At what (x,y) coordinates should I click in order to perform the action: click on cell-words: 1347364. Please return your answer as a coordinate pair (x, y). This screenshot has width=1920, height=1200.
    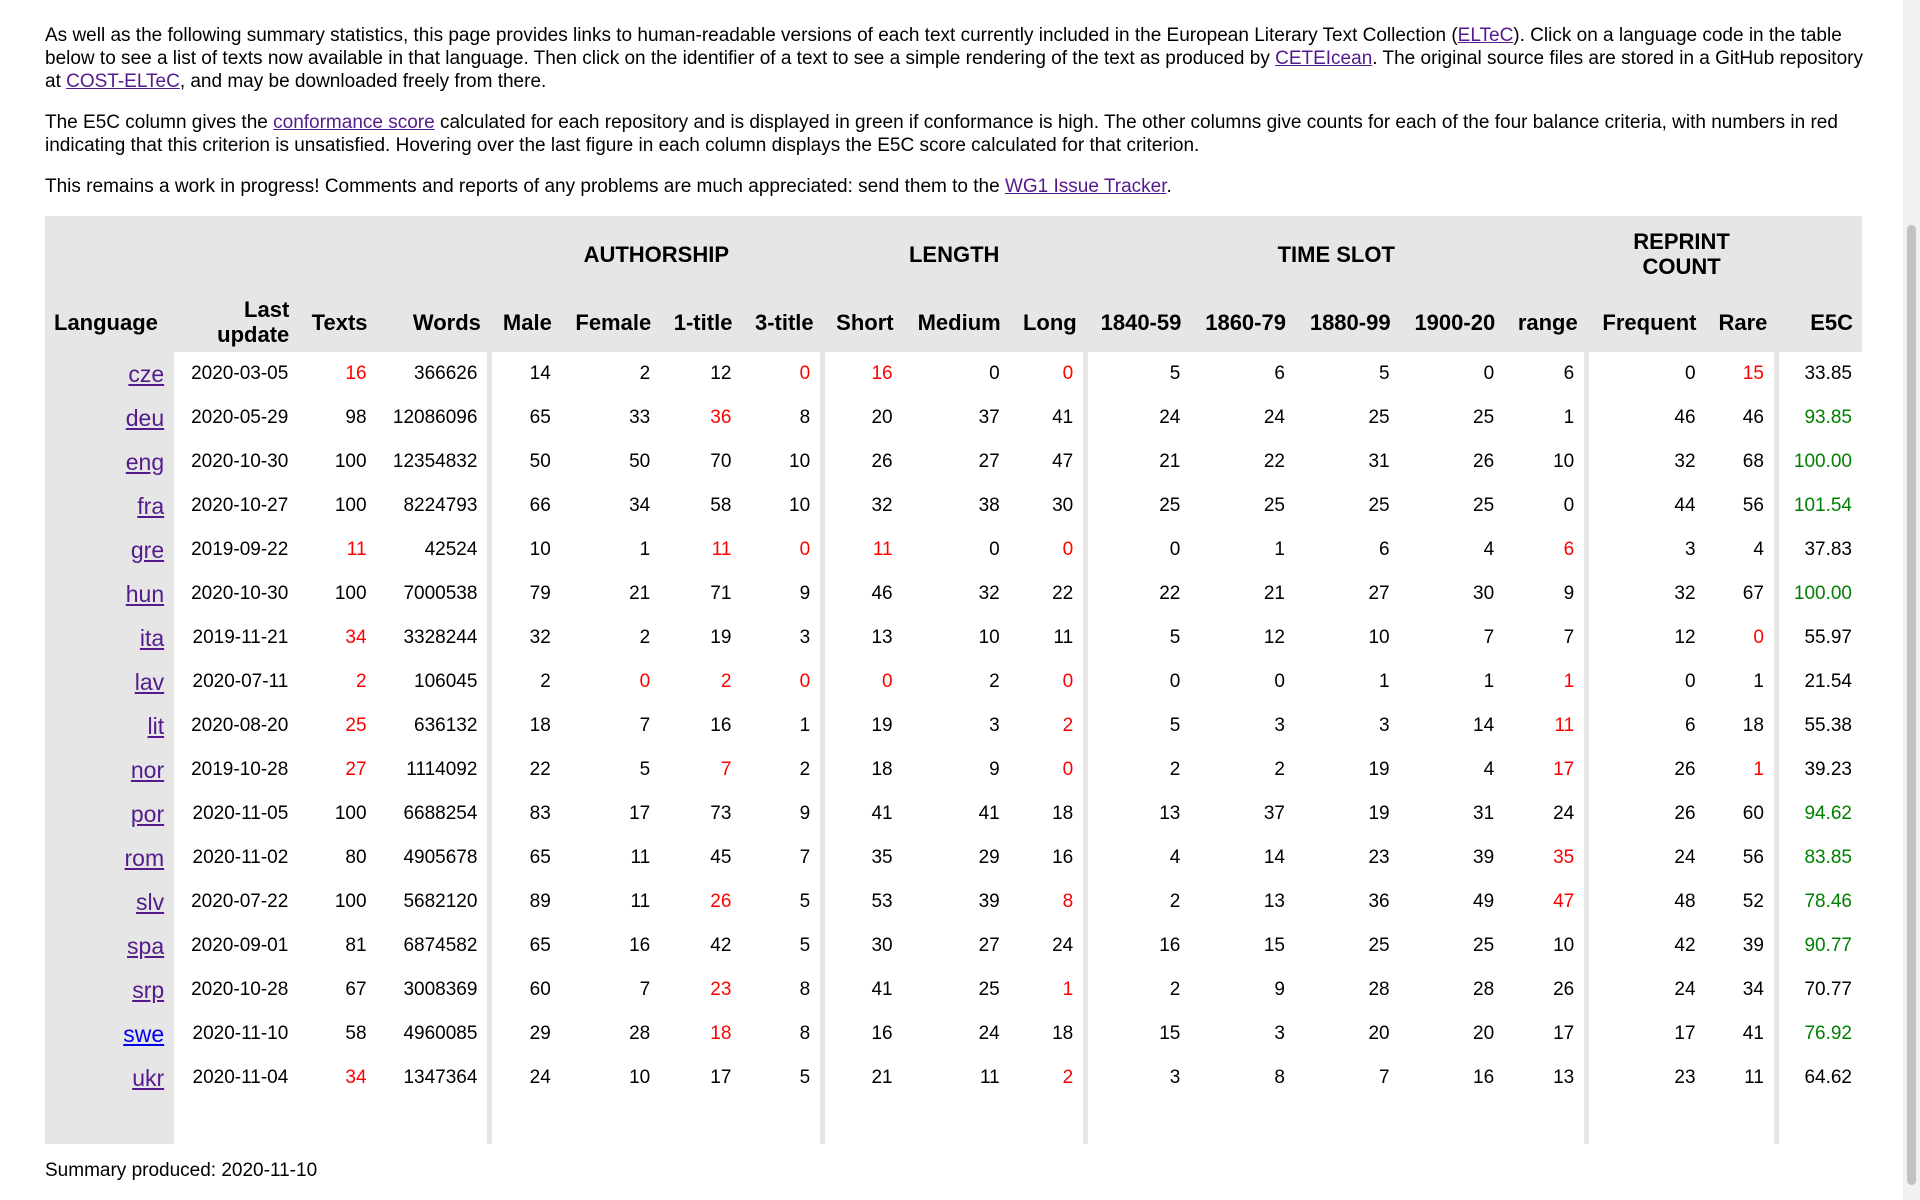
    Looking at the image, I should click on (433, 1078).